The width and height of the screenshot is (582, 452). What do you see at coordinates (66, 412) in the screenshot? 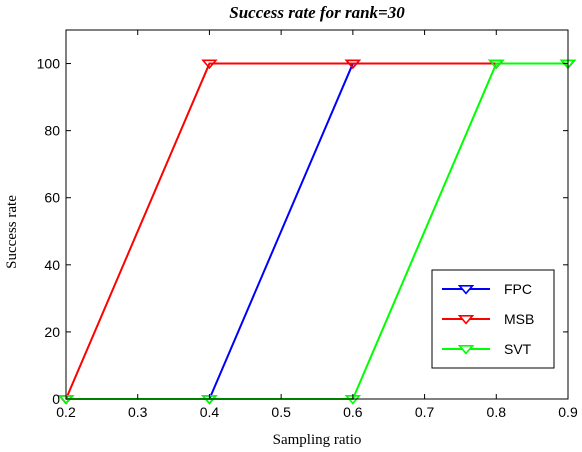
I see `x-tick-label: 0.2` at bounding box center [66, 412].